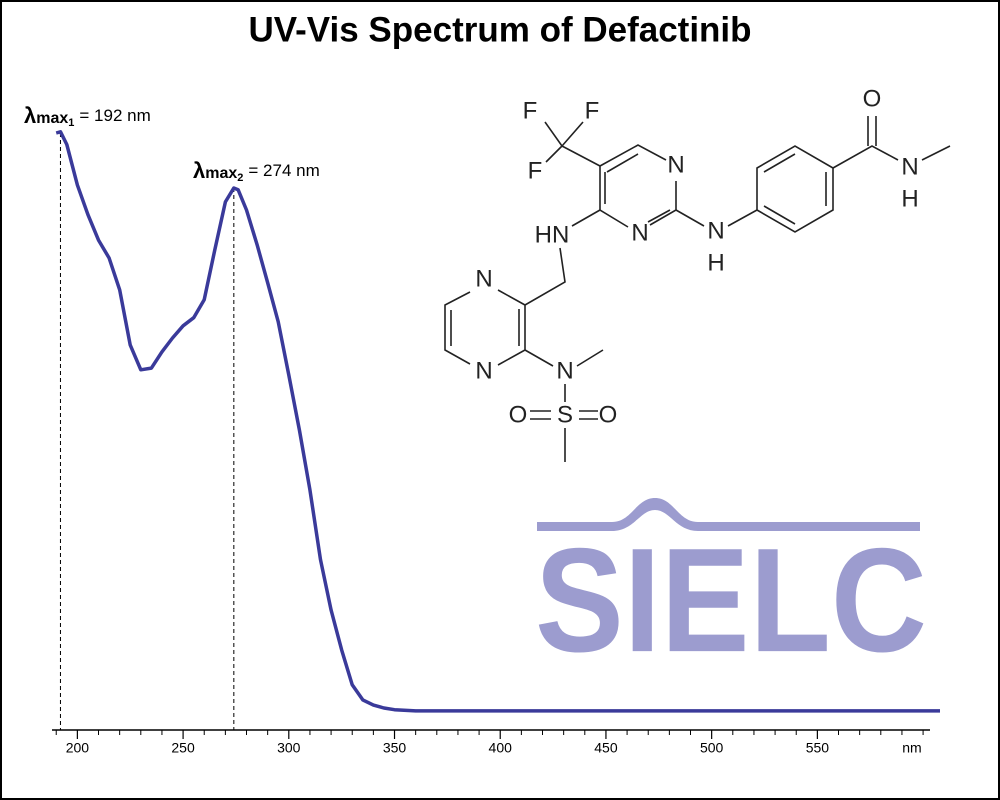 The height and width of the screenshot is (800, 1000). What do you see at coordinates (240, 178) in the screenshot?
I see `peak-label-index: 2` at bounding box center [240, 178].